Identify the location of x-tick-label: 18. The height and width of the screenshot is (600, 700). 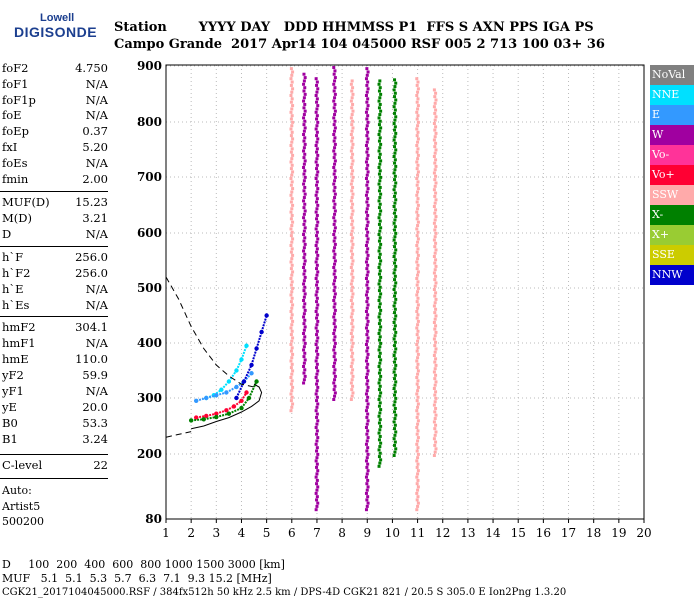
(593, 533).